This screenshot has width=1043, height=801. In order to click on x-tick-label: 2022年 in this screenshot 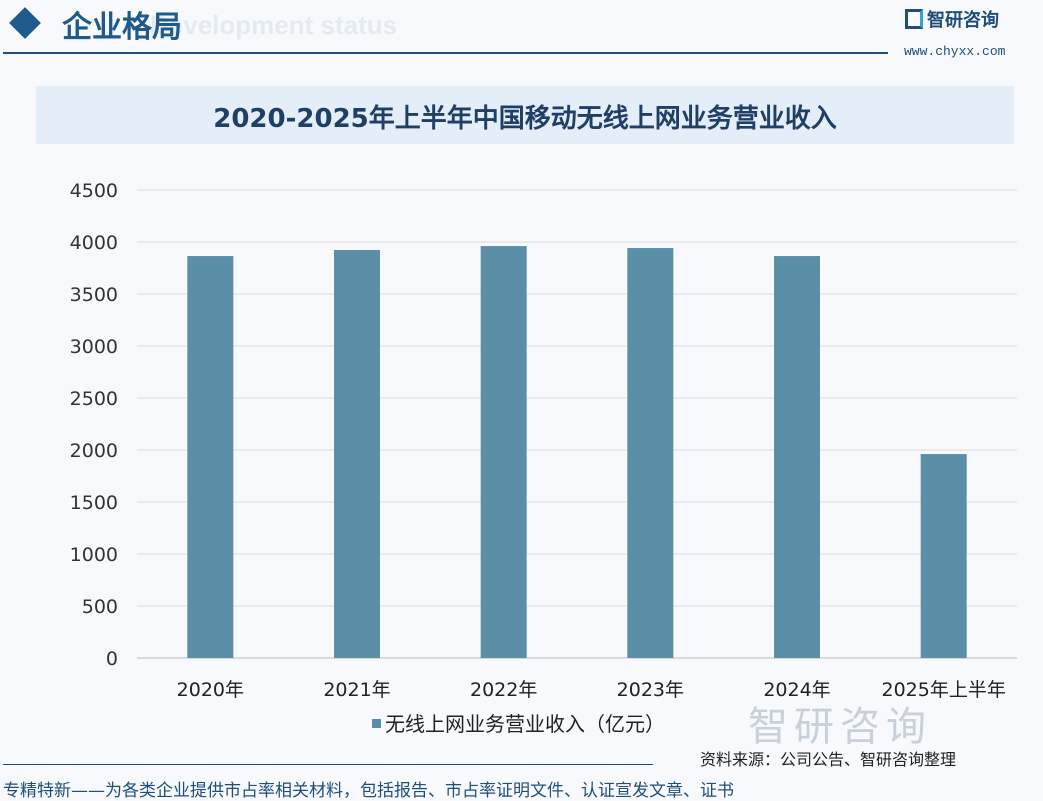, I will do `click(503, 690)`.